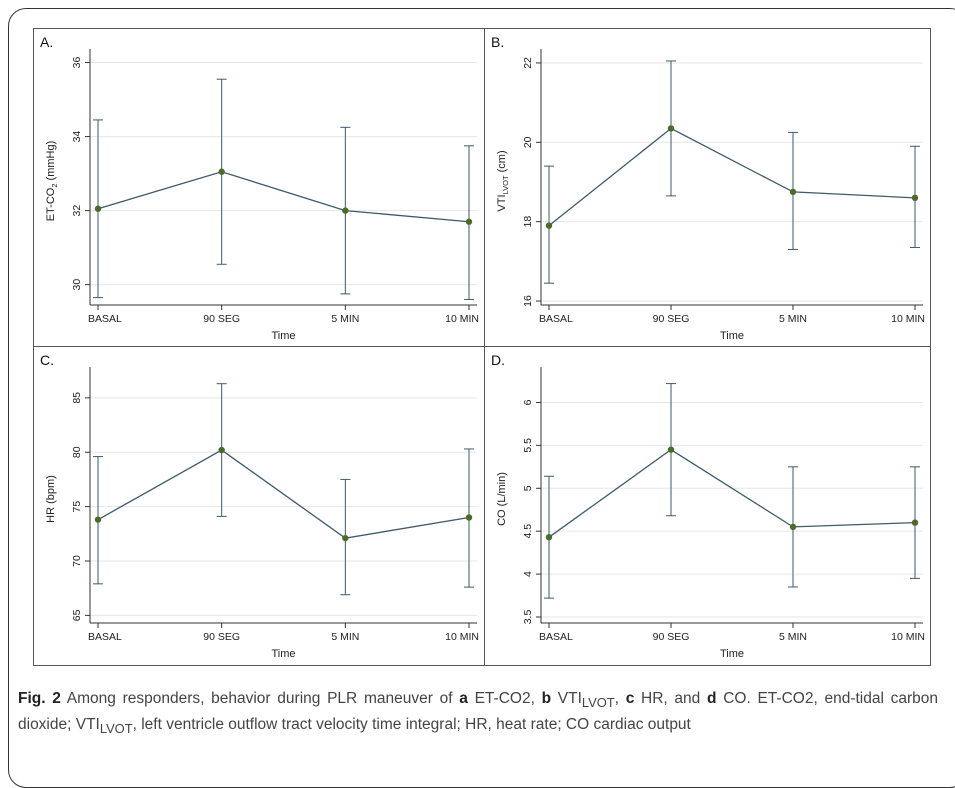 This screenshot has width=955, height=788. I want to click on y-axis-label: HR (bpm), so click(51, 499).